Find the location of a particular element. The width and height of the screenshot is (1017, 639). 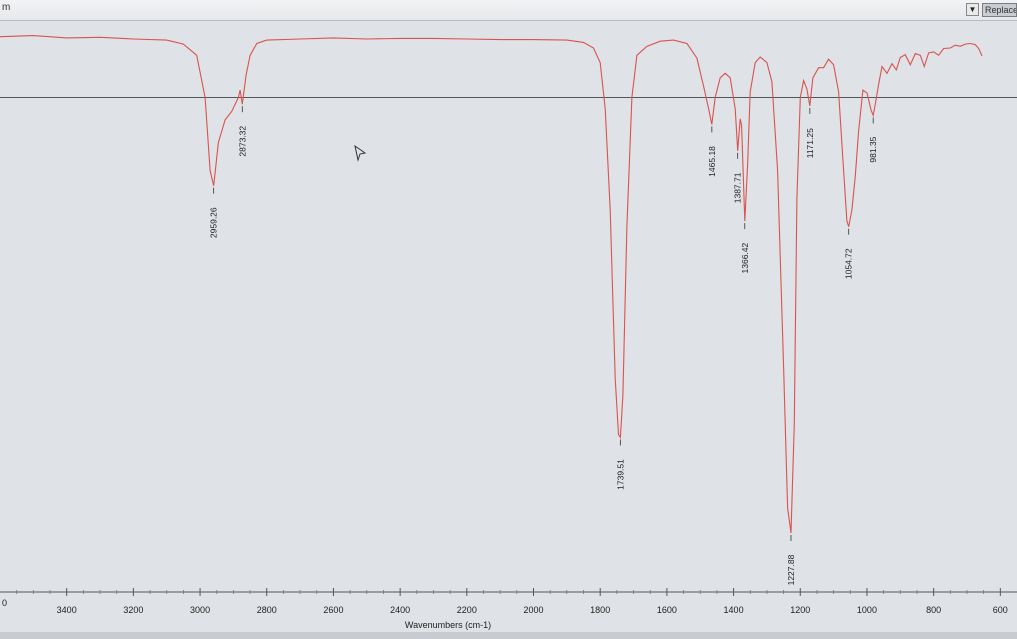

x-tick-label: 2800 is located at coordinates (267, 610).